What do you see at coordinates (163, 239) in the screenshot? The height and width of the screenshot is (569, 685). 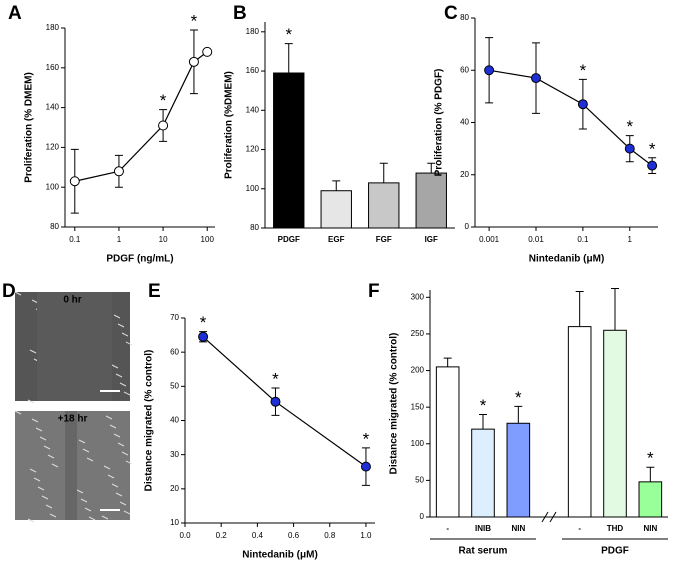 I see `x-tick-label: 10` at bounding box center [163, 239].